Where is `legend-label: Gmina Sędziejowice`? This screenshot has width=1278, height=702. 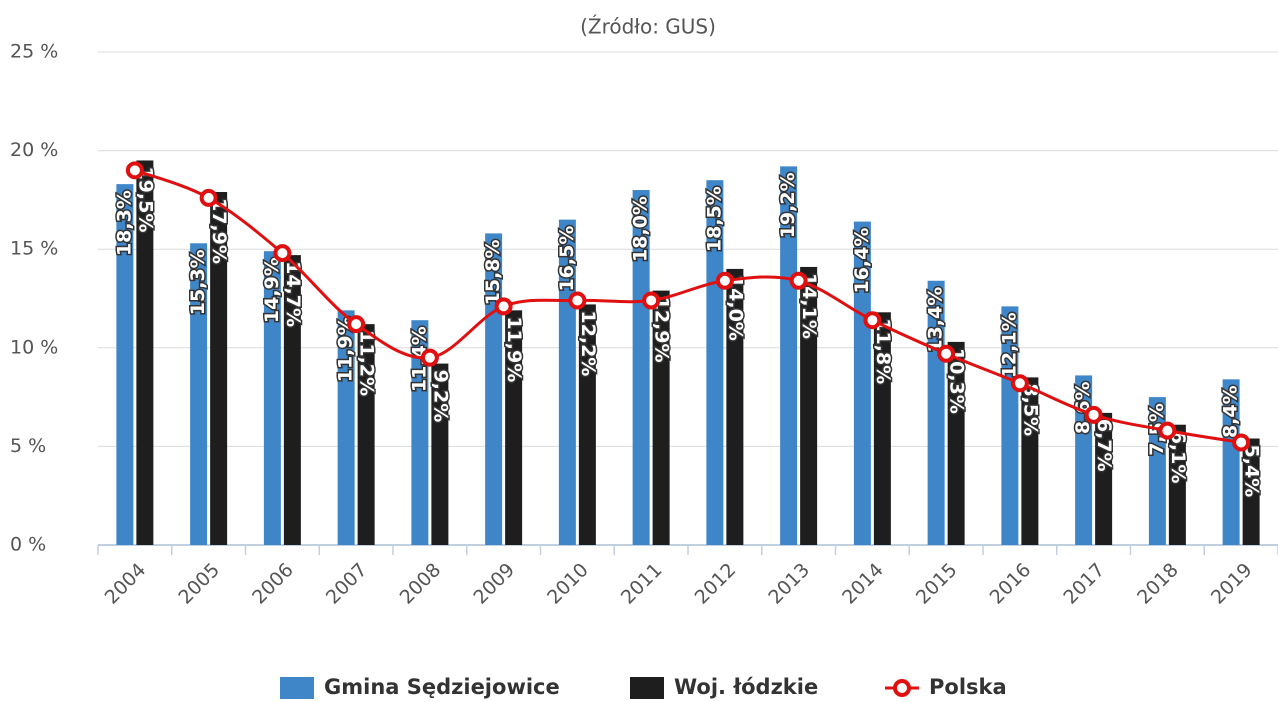
legend-label: Gmina Sędziejowice is located at coordinates (442, 687).